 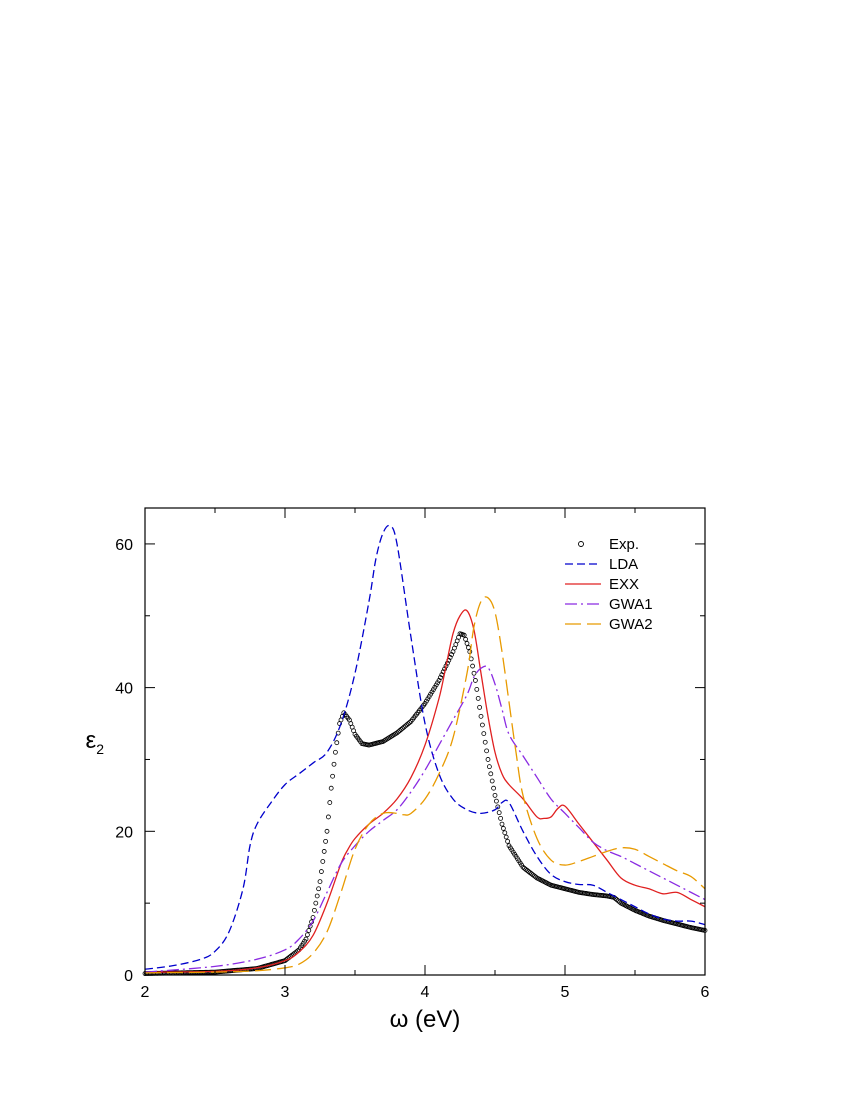 What do you see at coordinates (623, 564) in the screenshot?
I see `legend-label: LDA` at bounding box center [623, 564].